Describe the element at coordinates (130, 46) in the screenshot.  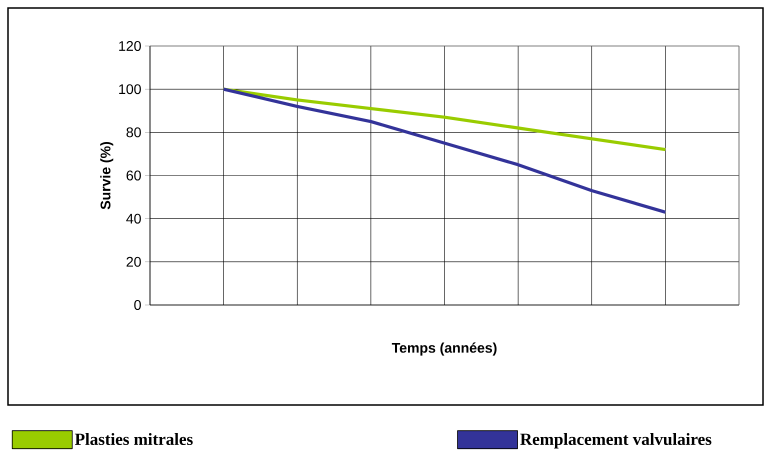
I see `y-tick-label: 120` at that location.